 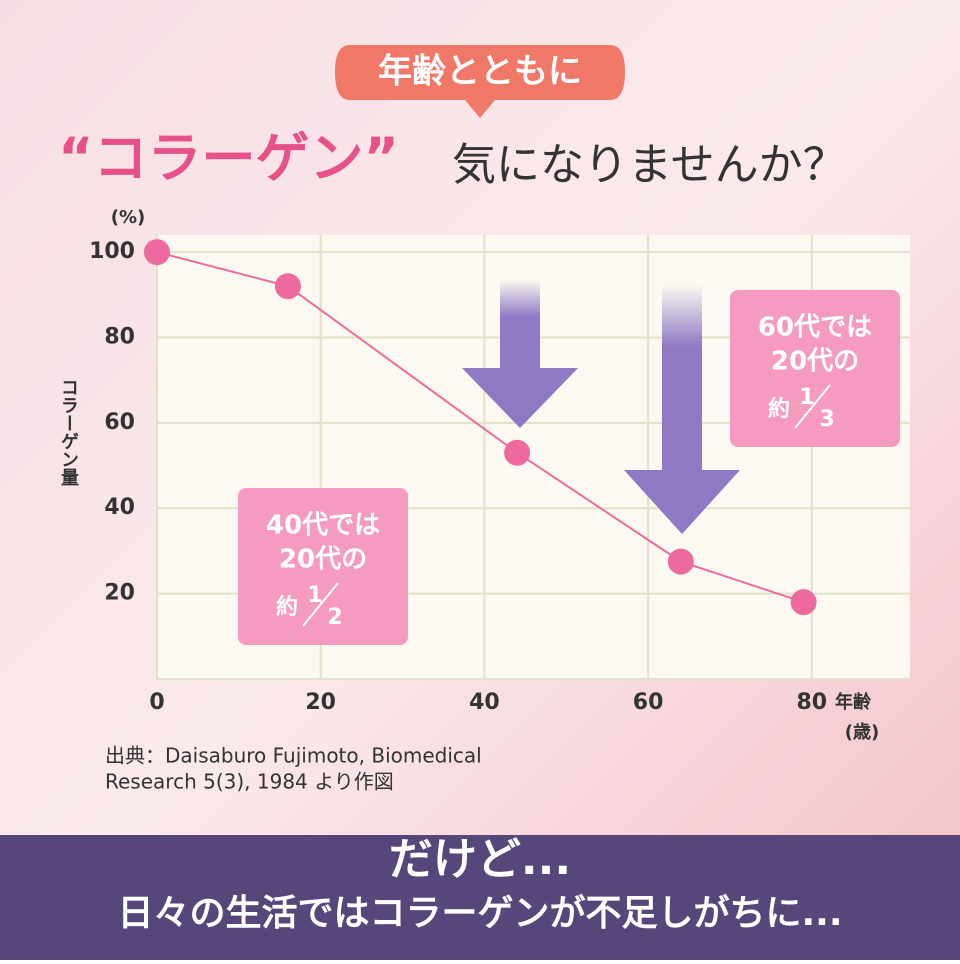 What do you see at coordinates (119, 422) in the screenshot?
I see `y-tick-label: 60` at bounding box center [119, 422].